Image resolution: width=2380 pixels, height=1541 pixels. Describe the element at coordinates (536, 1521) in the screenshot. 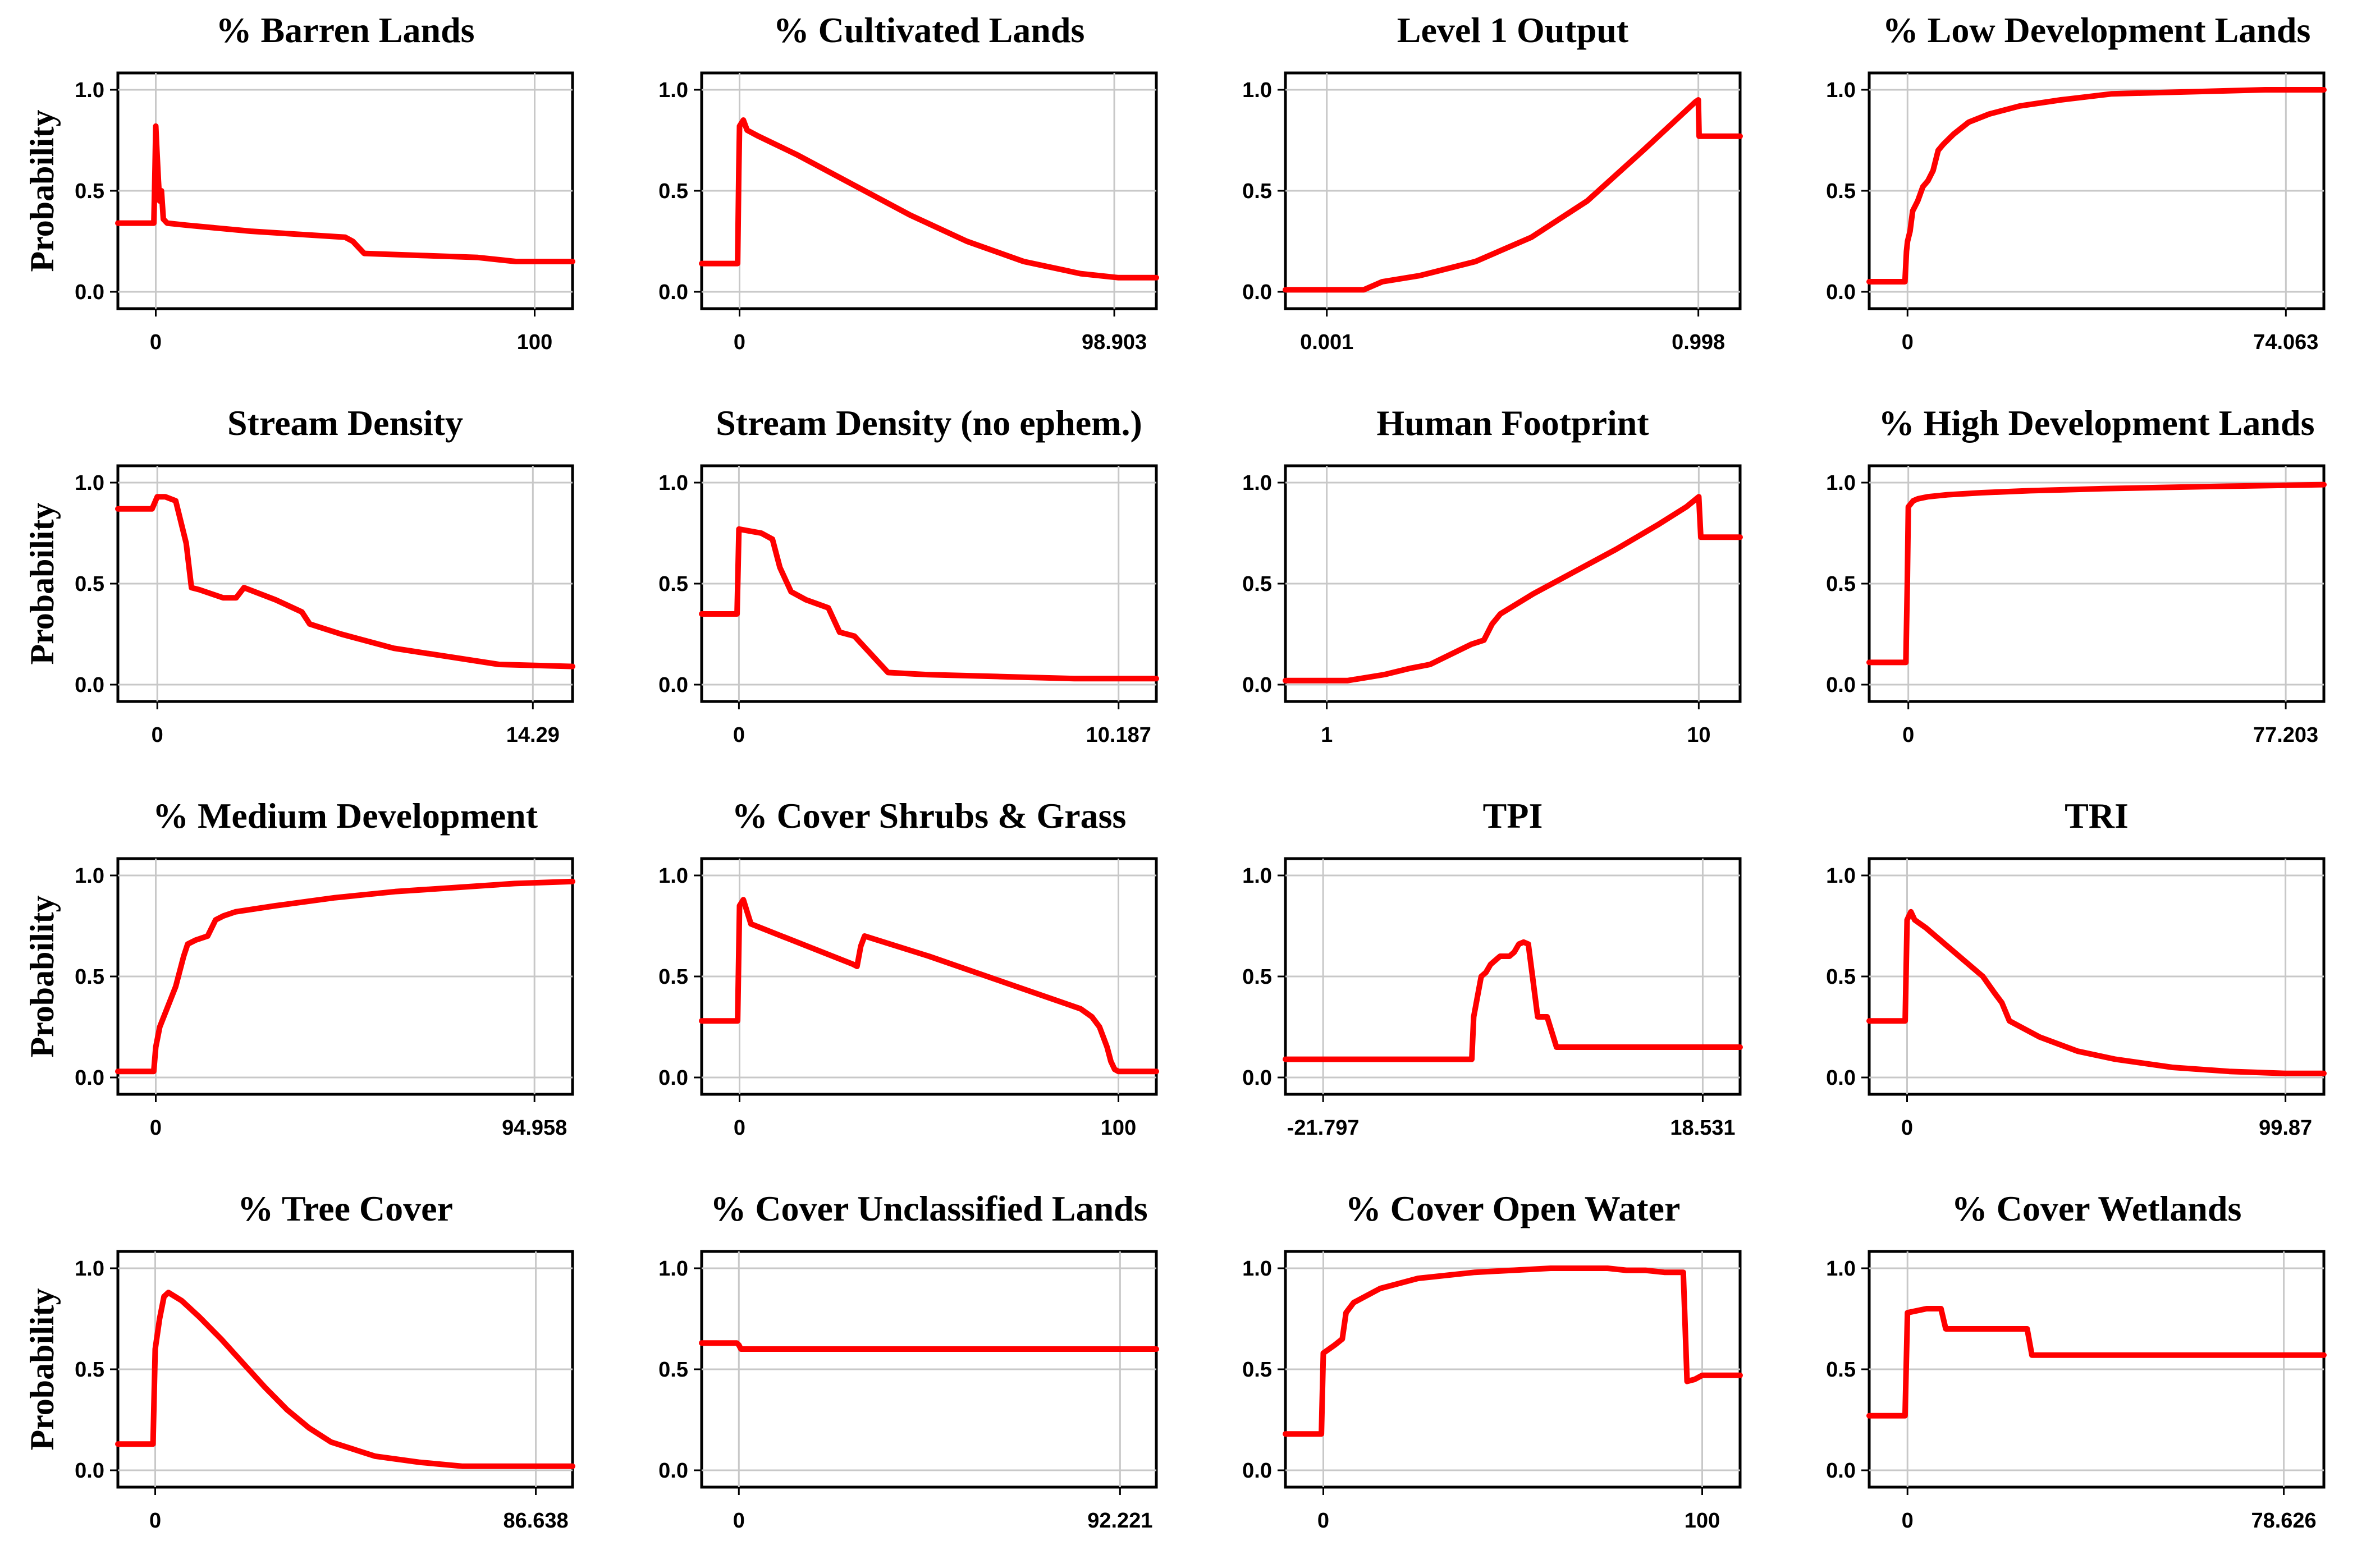

I see `x-tick-label: 86.638` at that location.